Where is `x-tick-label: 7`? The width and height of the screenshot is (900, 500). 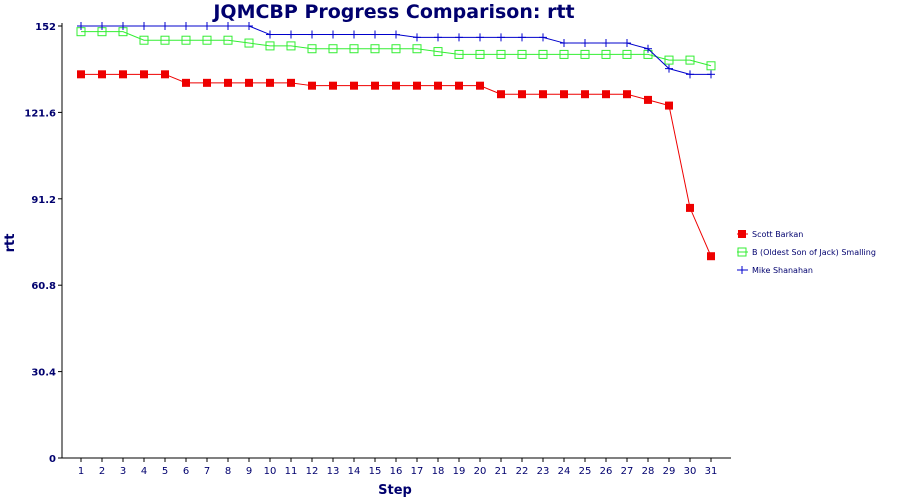
x-tick-label: 7 is located at coordinates (207, 471).